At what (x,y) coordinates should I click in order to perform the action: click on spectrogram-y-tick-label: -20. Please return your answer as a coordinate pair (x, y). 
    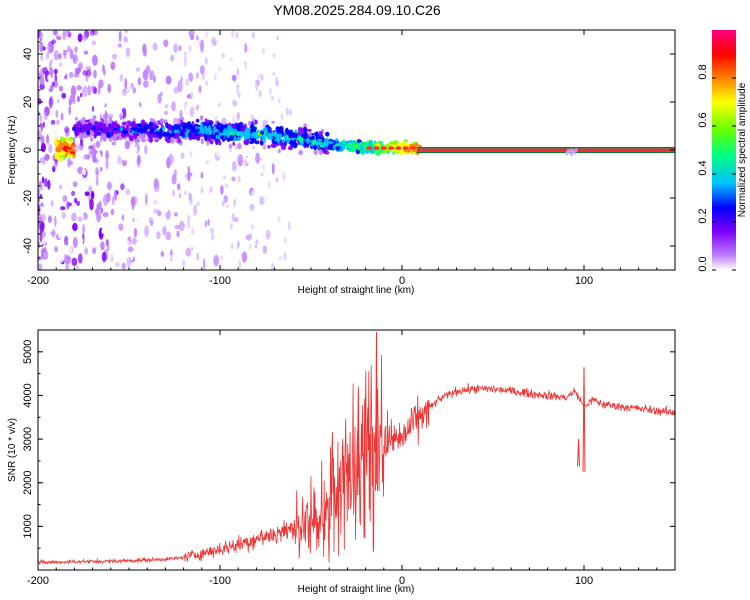
    Looking at the image, I should click on (28, 198).